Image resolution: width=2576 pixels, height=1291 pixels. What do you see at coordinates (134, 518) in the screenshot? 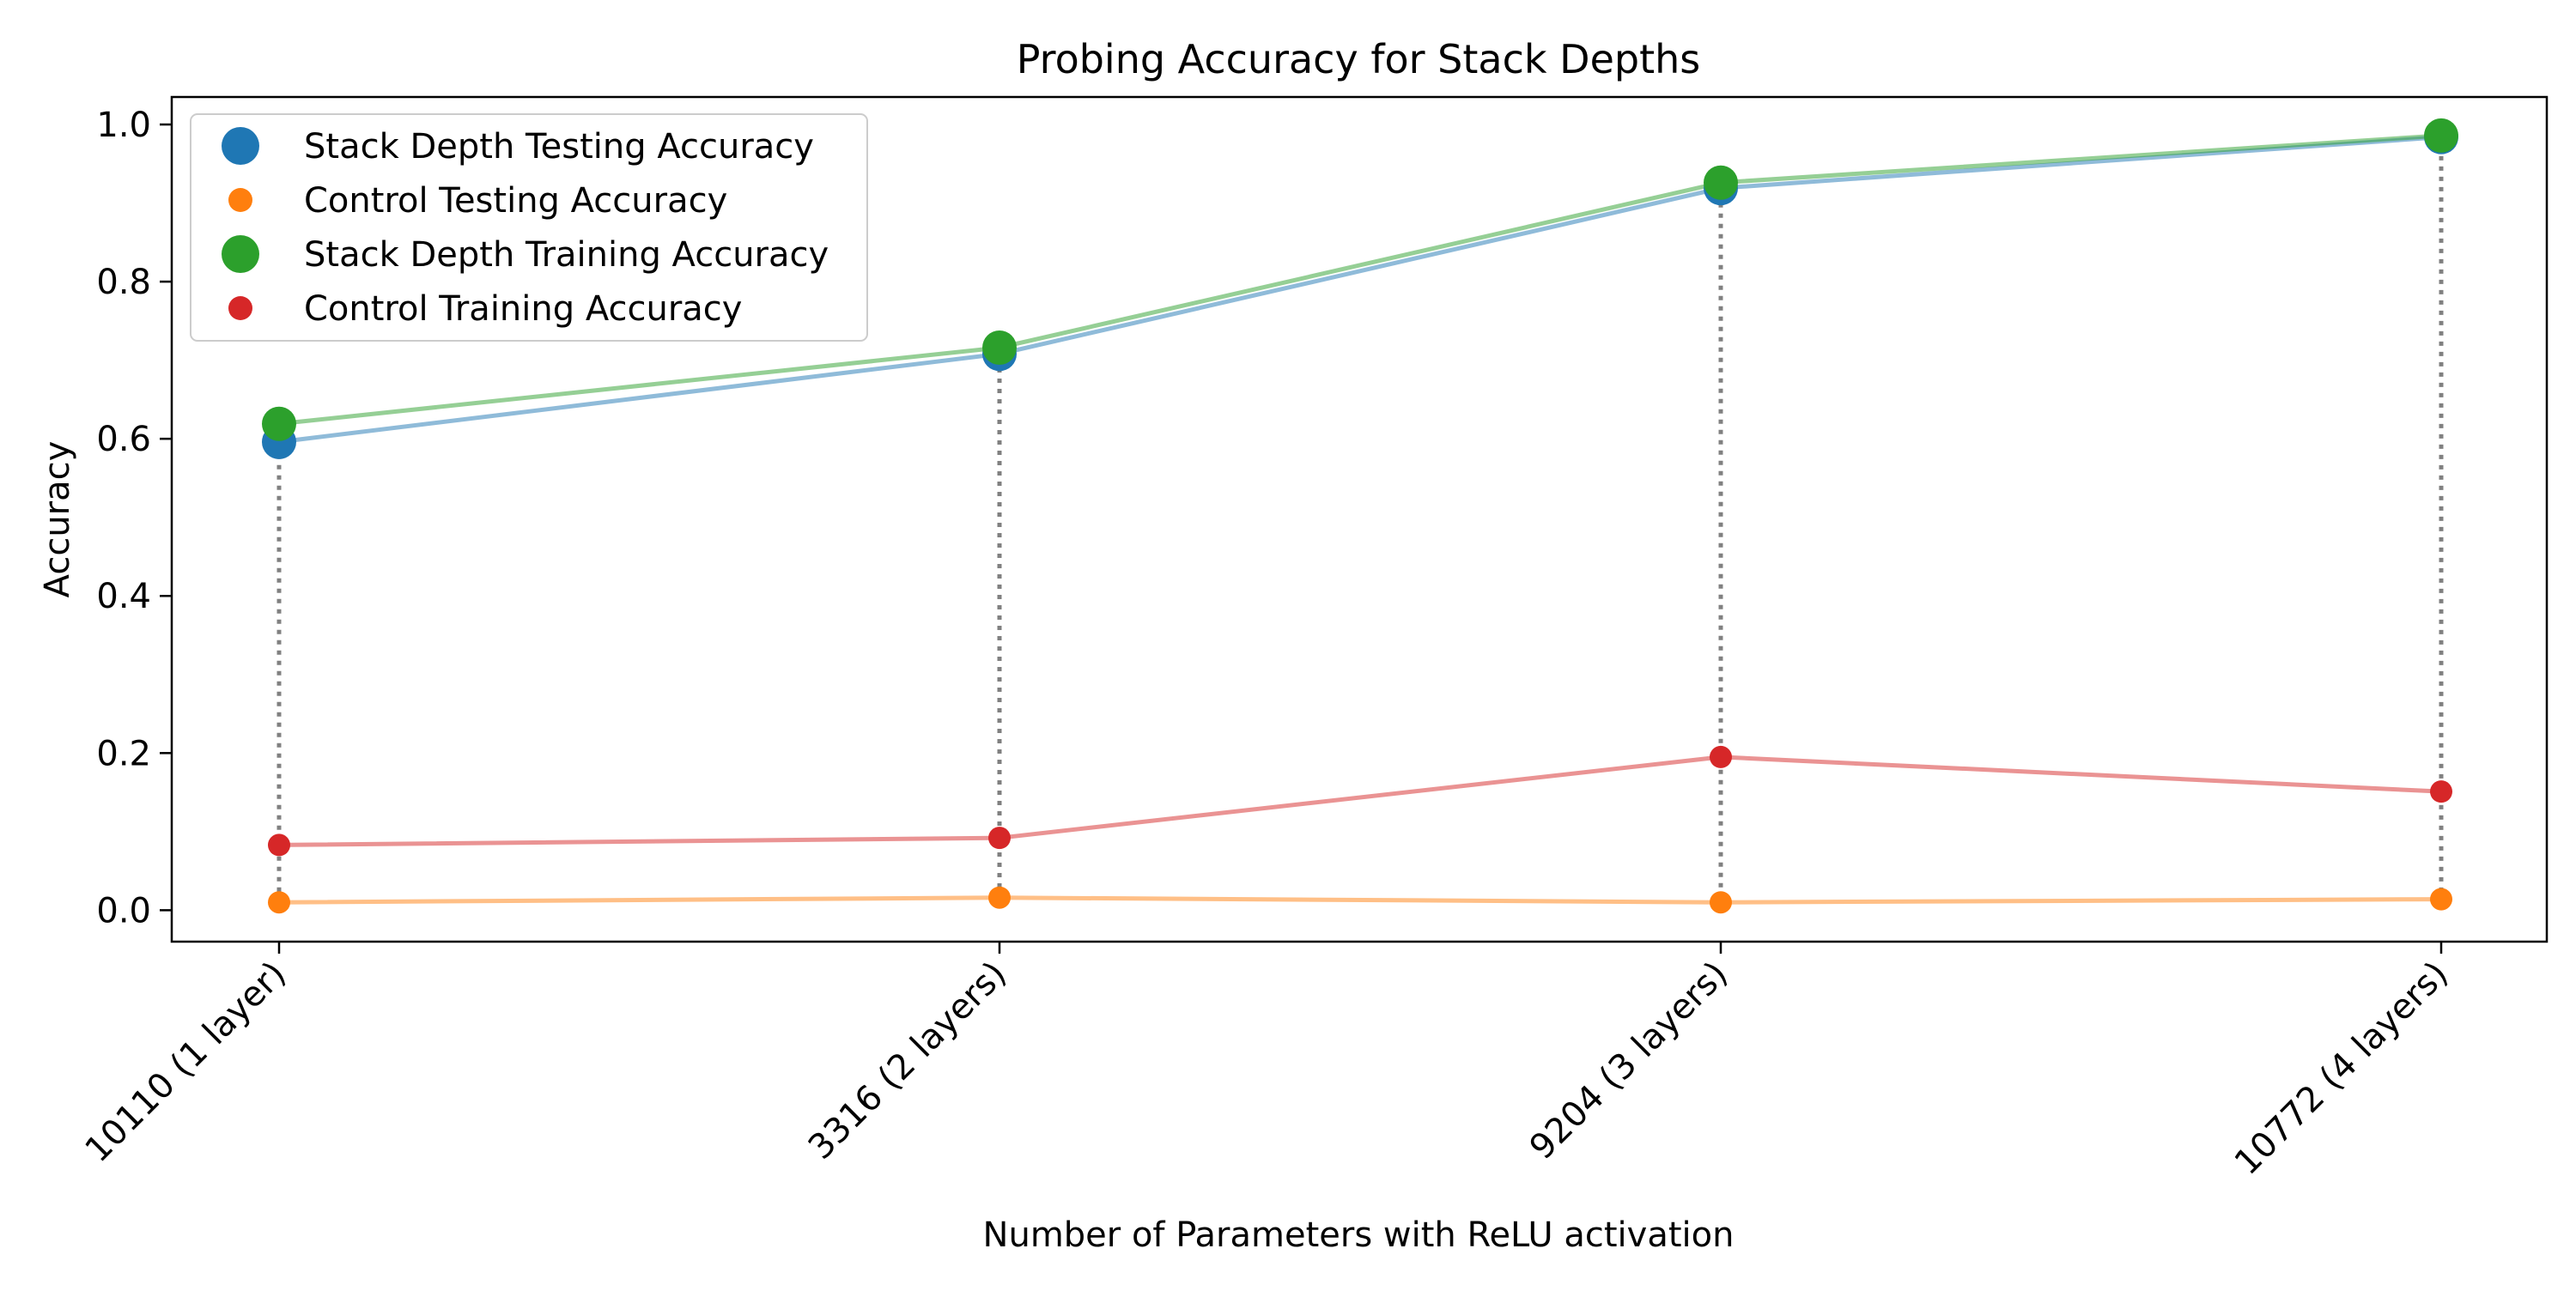
I see `y-axis: 0.0 0.2 0.4 0.6 0.8 1.0` at bounding box center [134, 518].